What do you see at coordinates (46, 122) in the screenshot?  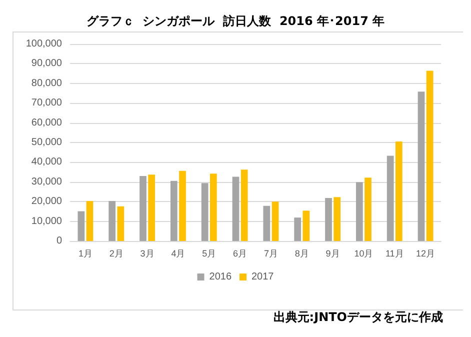 I see `y-tick-label: 60,000` at bounding box center [46, 122].